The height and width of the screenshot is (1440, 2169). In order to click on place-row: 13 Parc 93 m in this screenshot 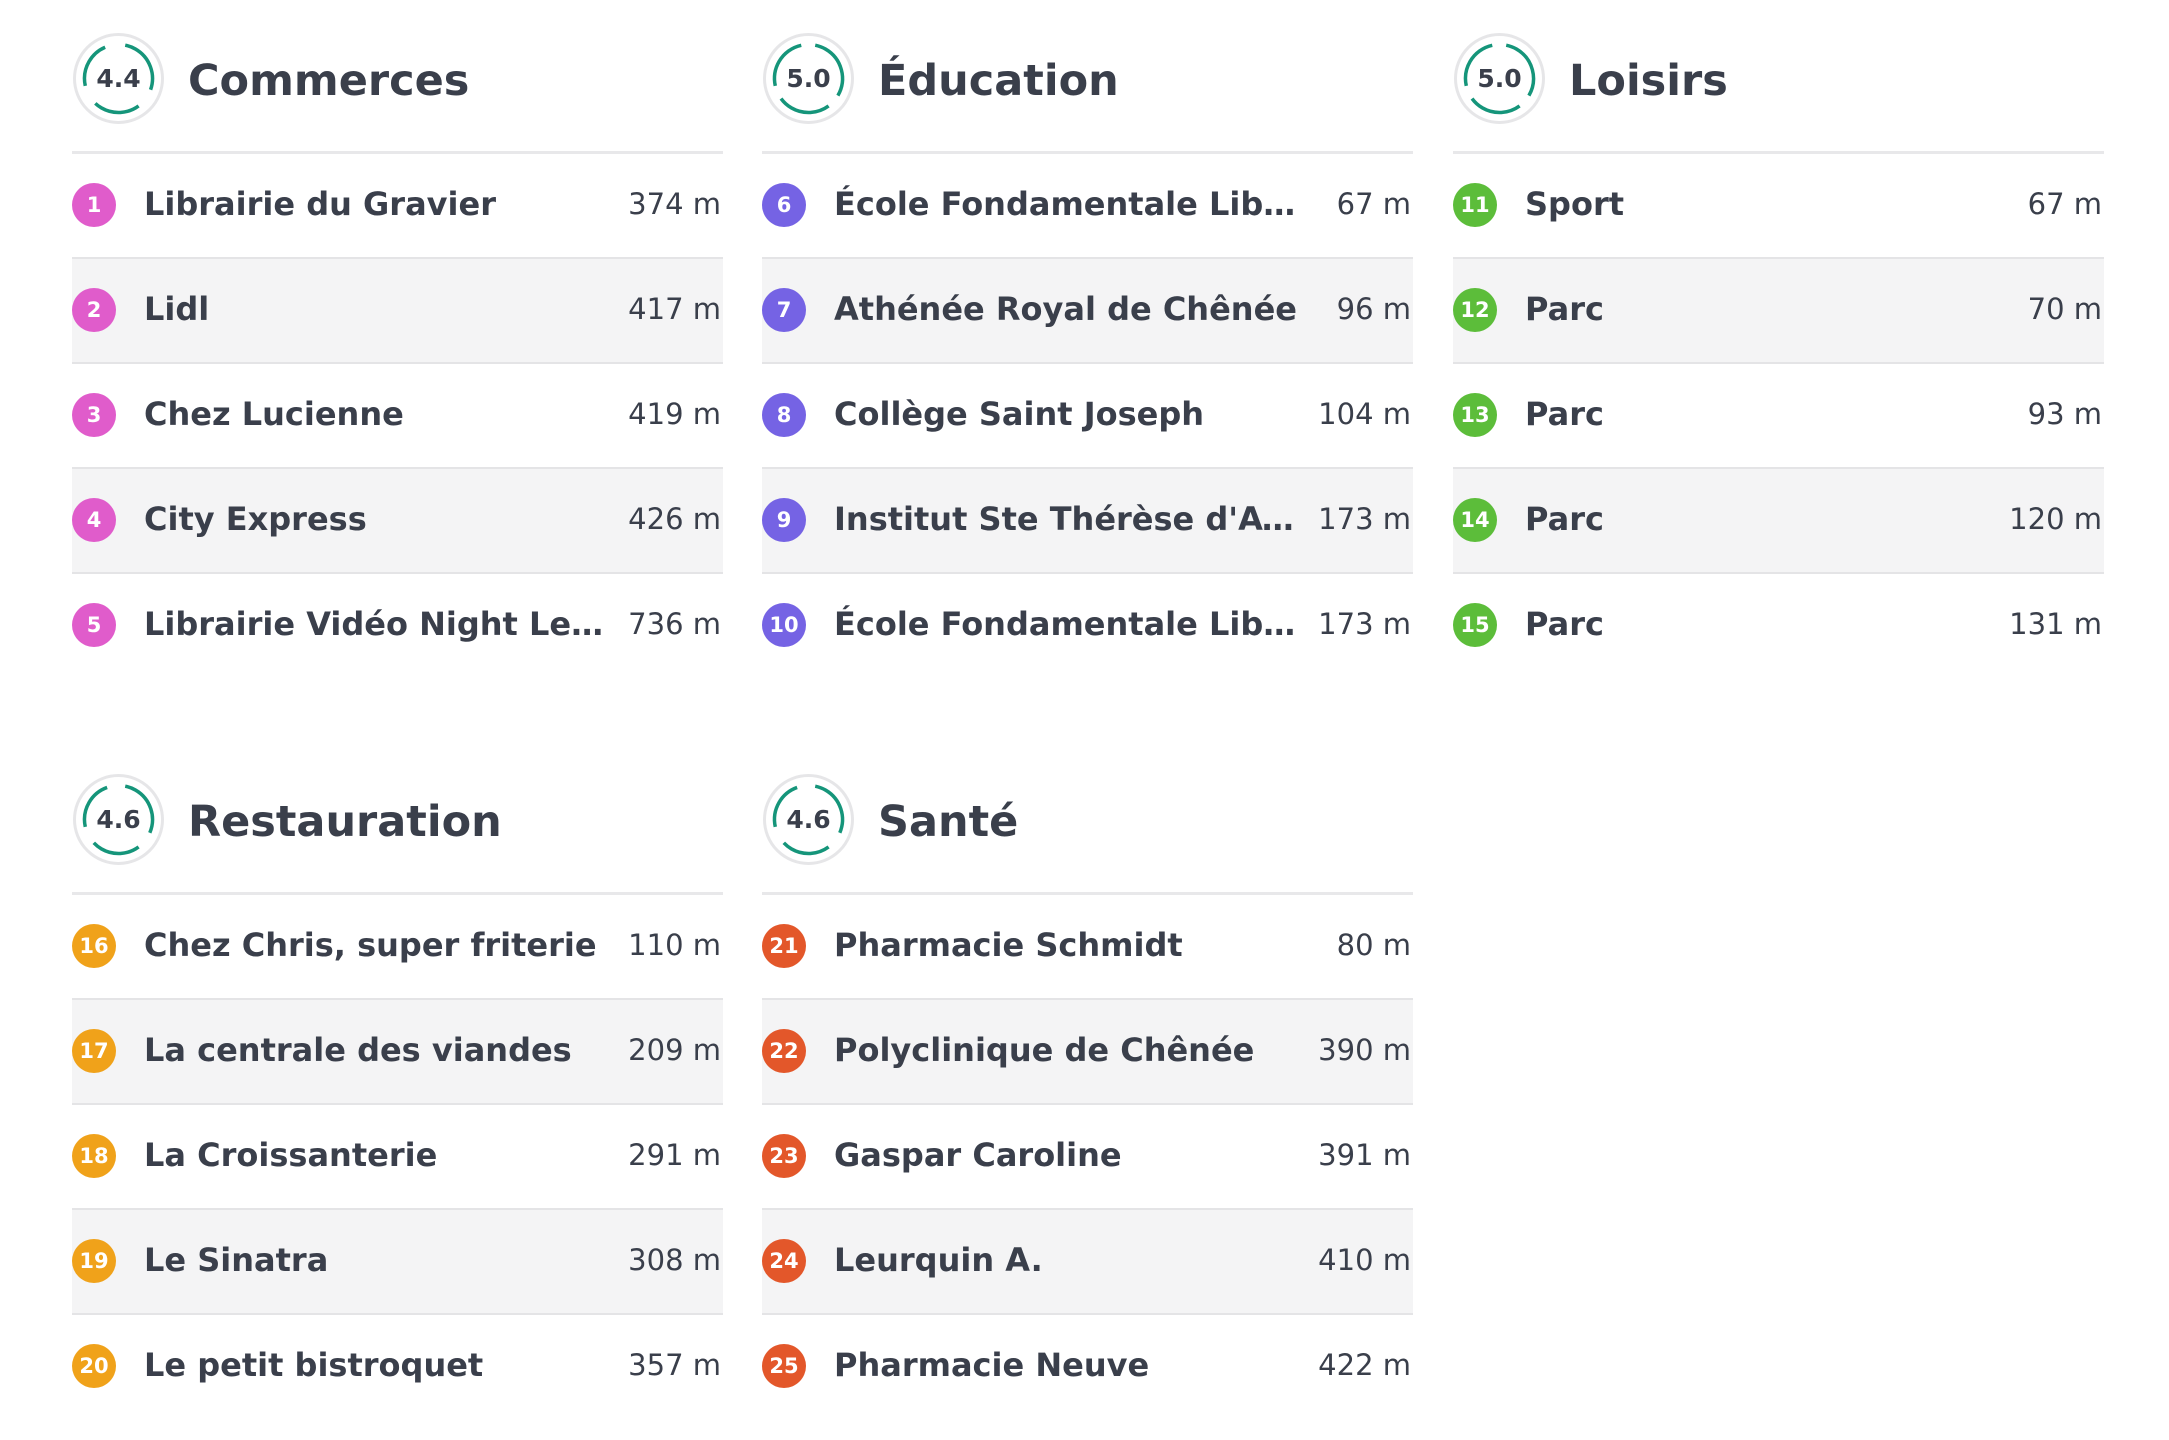, I will do `click(1778, 416)`.